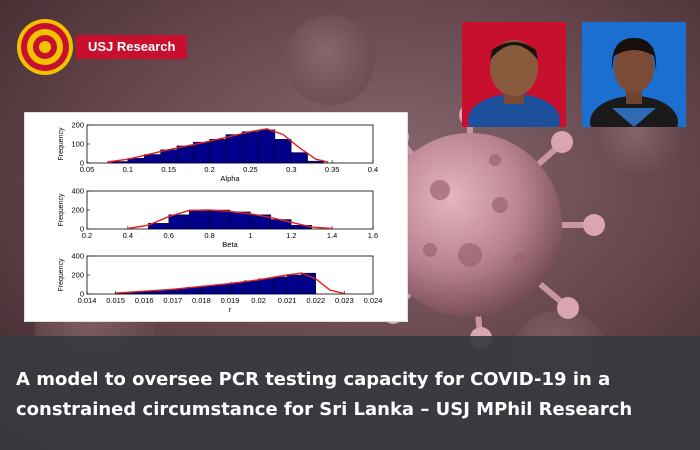  Describe the element at coordinates (230, 244) in the screenshot. I see `x-axis-label: Beta` at that location.